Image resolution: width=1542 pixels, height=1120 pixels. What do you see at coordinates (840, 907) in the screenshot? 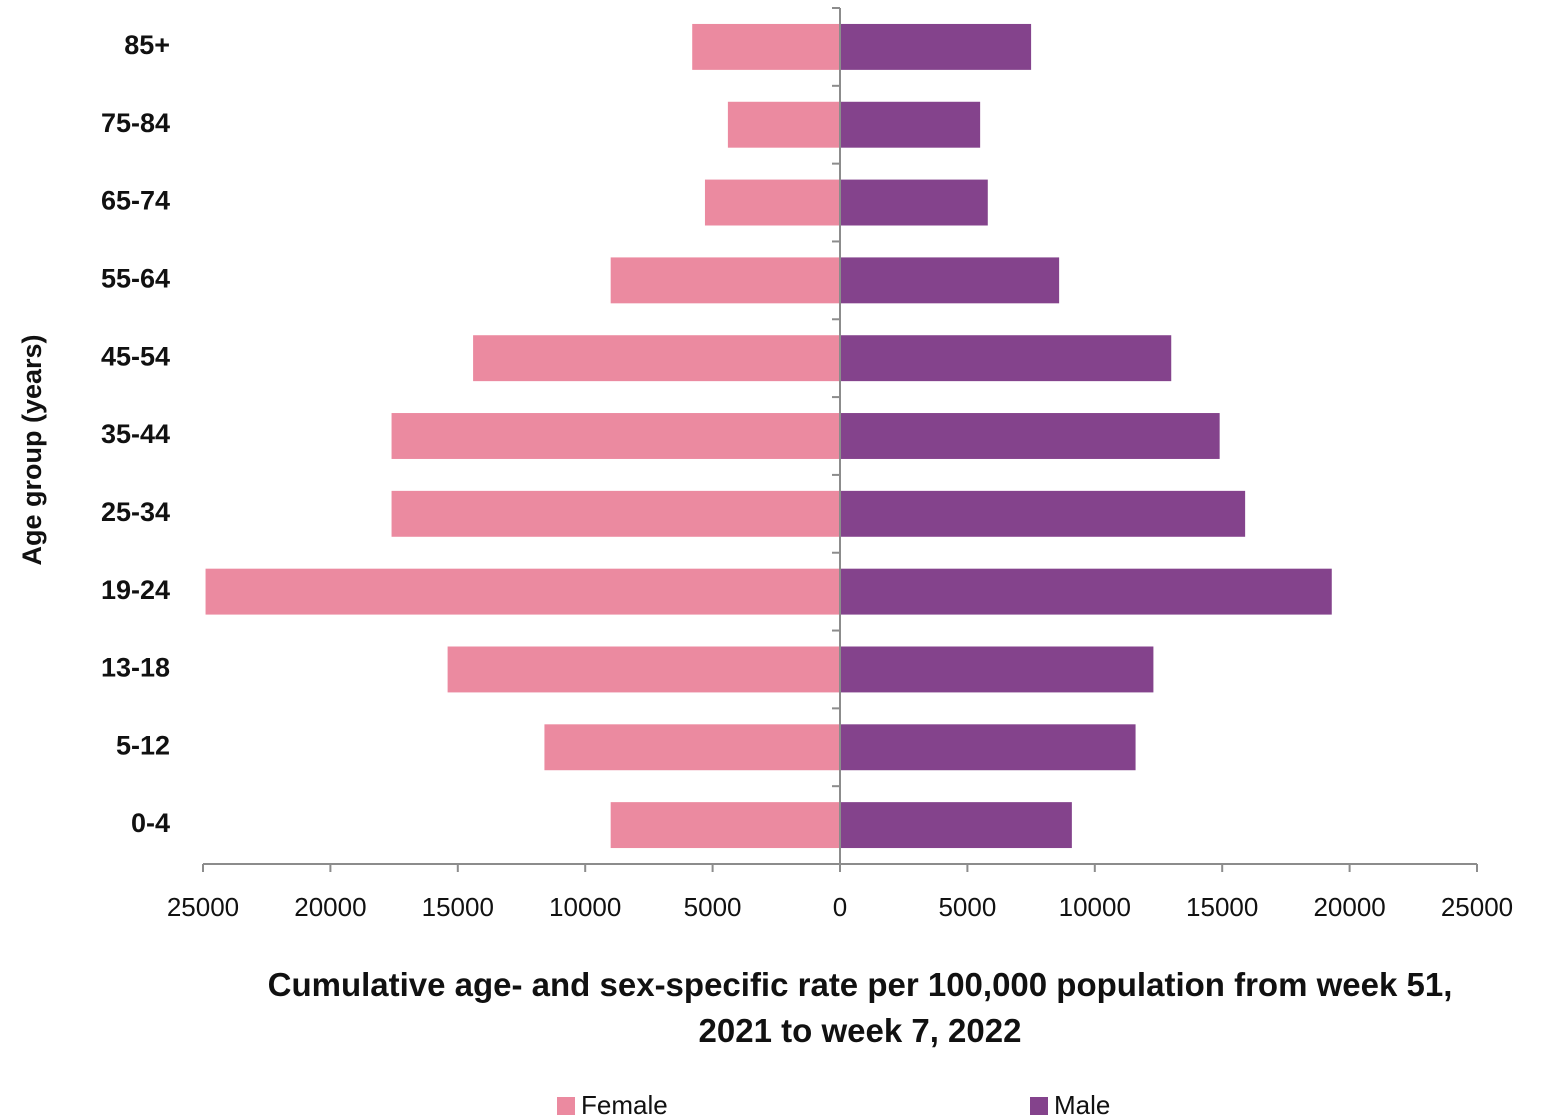
I see `x-tick-label: 0` at bounding box center [840, 907].